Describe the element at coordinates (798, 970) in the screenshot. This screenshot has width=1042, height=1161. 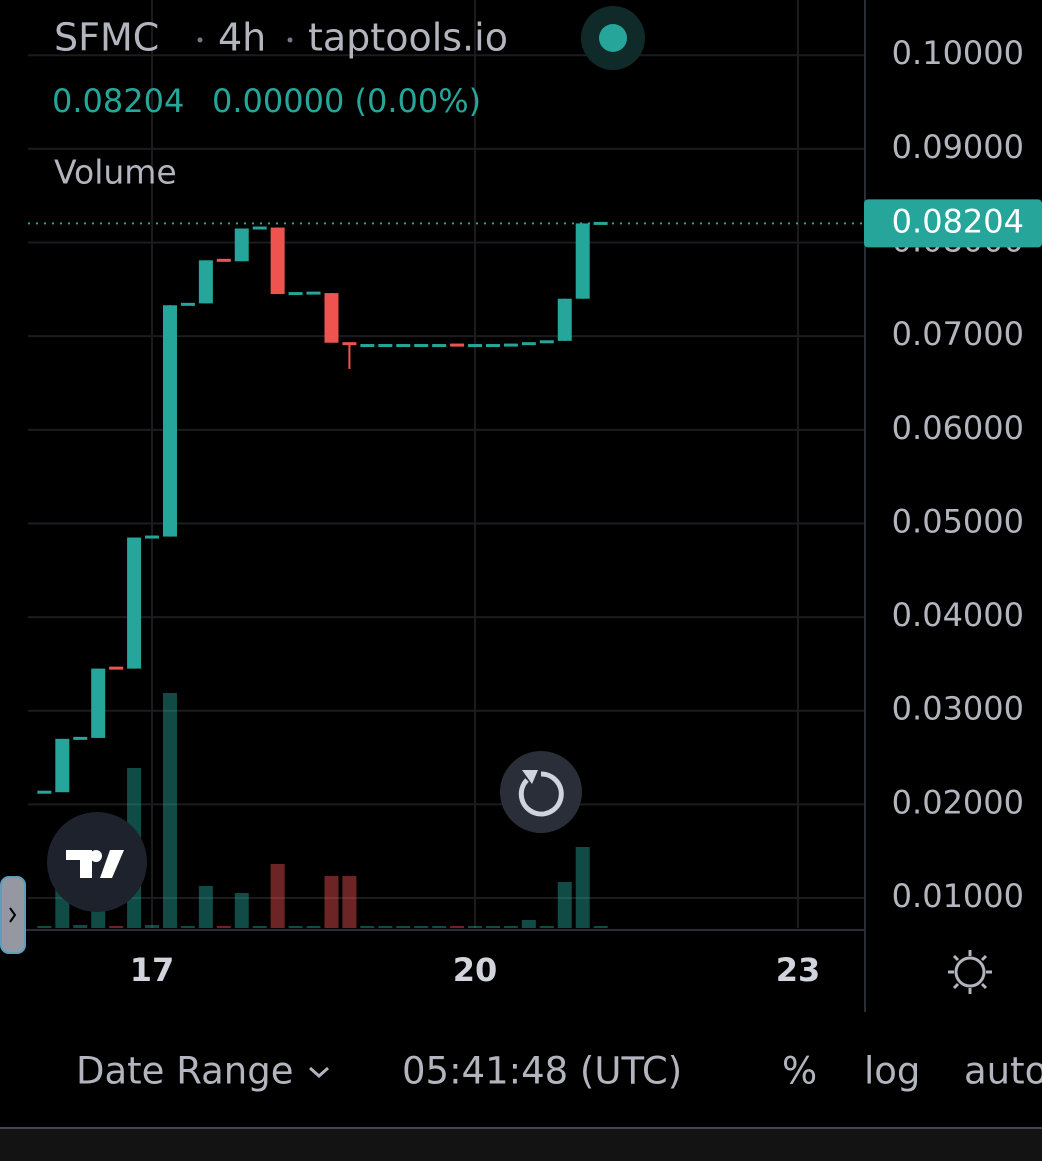
I see `x-tick-label: 23` at that location.